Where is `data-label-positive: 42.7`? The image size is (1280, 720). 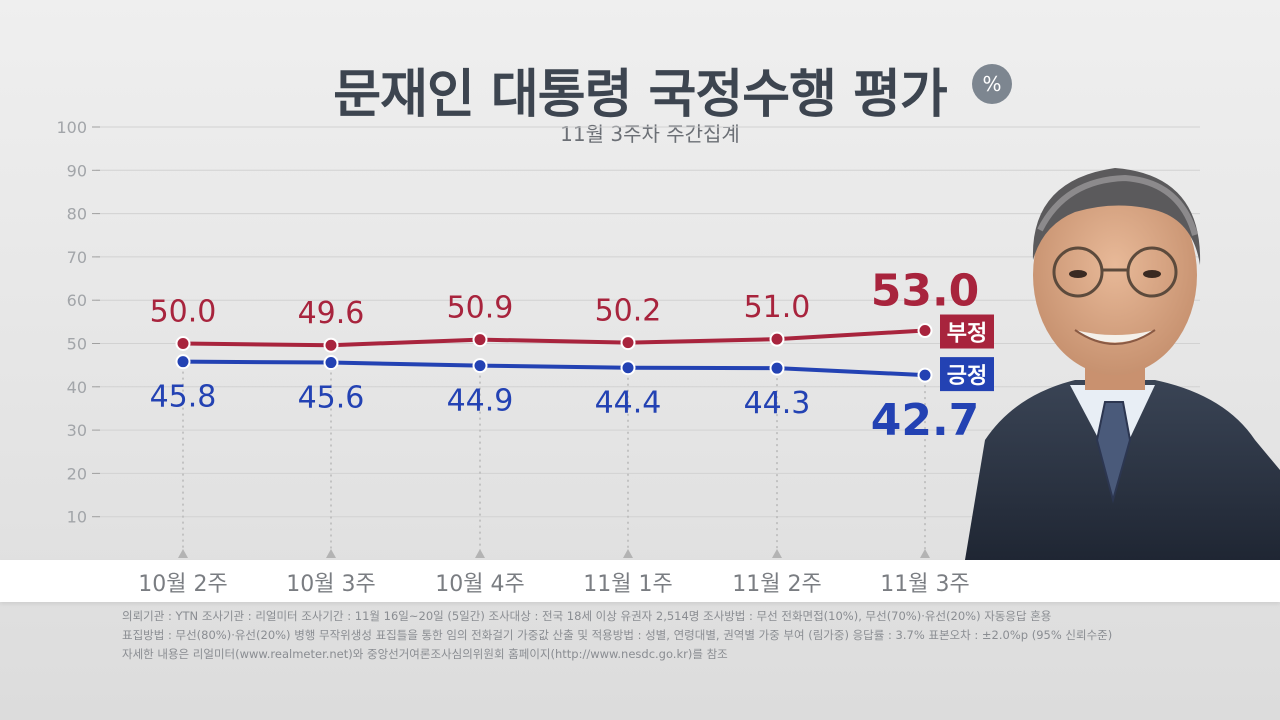
data-label-positive: 42.7 is located at coordinates (925, 420).